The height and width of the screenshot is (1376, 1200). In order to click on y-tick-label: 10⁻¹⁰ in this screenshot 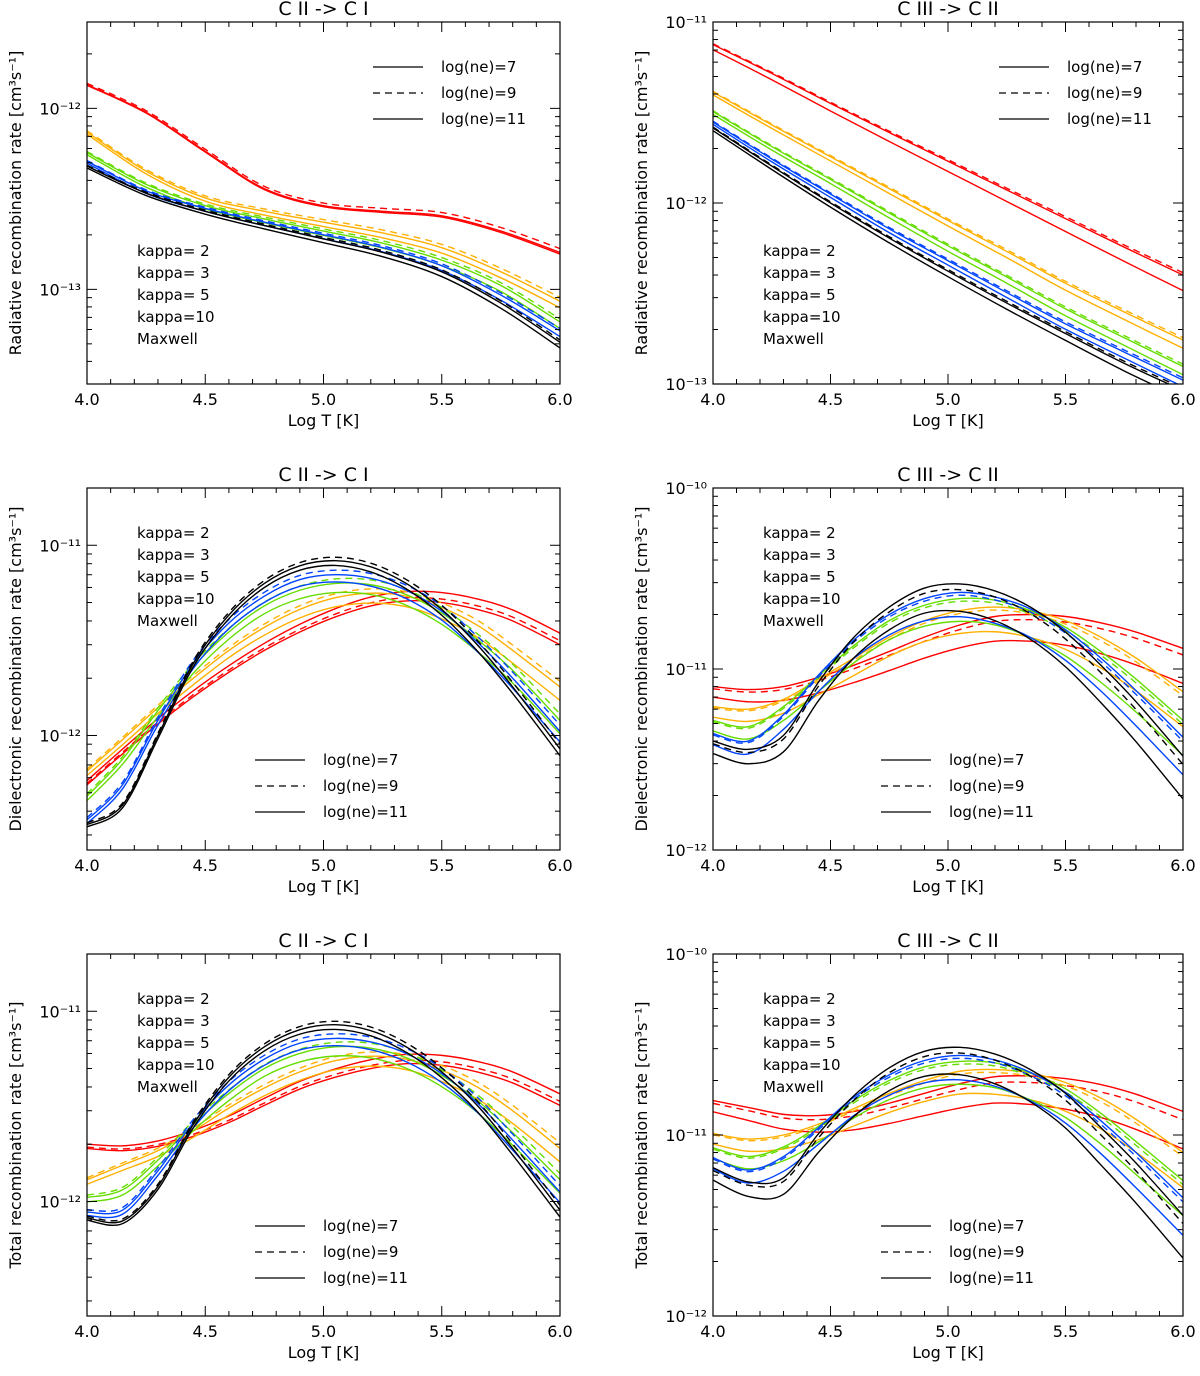, I will do `click(686, 488)`.